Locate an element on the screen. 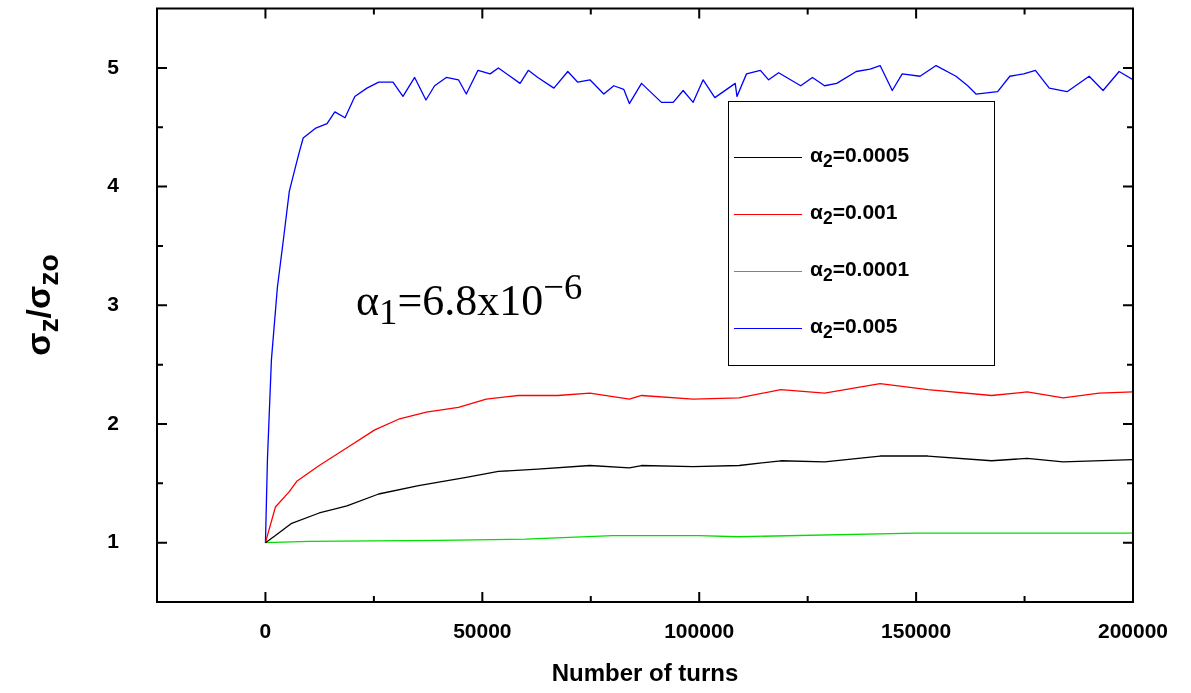 Image resolution: width=1191 pixels, height=693 pixels. annotation: α$_{1}$=6.8x10$^{−6}$ is located at coordinates (469, 299).